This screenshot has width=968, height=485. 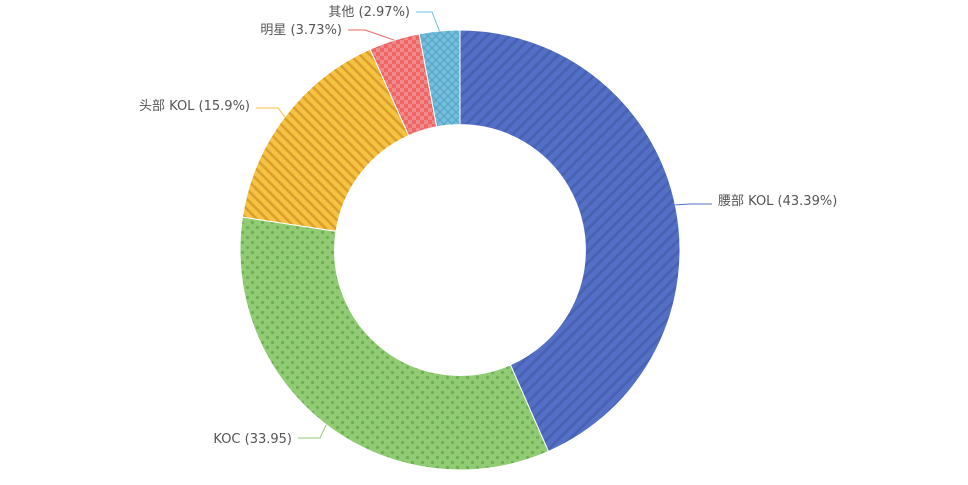 I want to click on slice-label: 其他 (2.97%), so click(x=369, y=12).